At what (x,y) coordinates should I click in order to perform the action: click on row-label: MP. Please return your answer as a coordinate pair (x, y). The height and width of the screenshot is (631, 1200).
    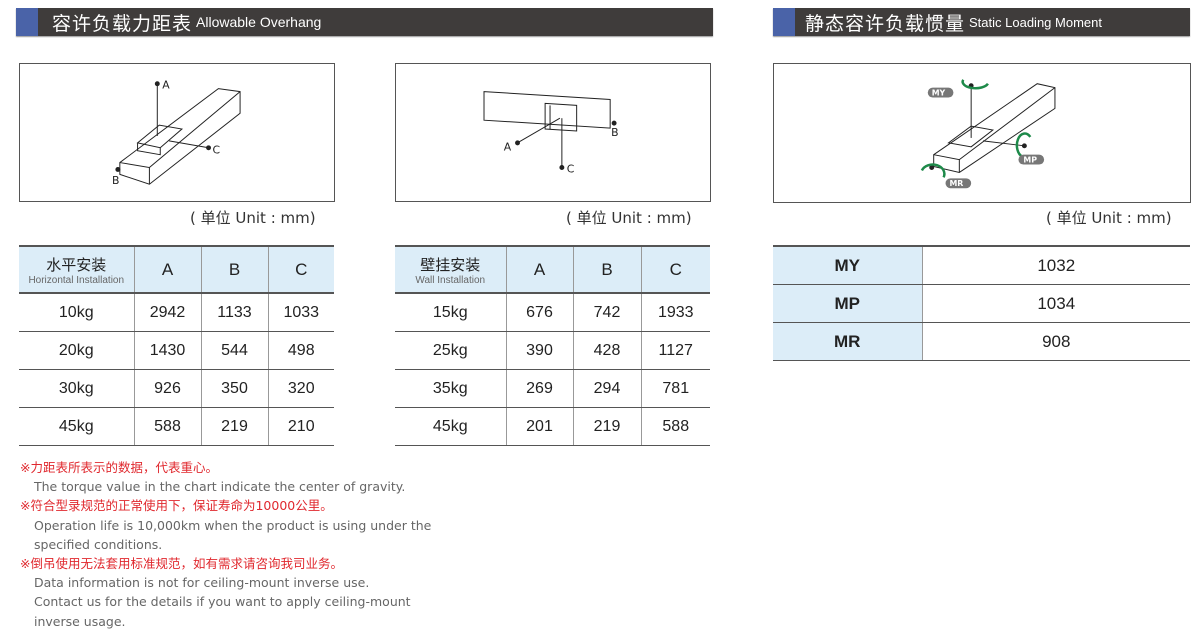
    Looking at the image, I should click on (848, 303).